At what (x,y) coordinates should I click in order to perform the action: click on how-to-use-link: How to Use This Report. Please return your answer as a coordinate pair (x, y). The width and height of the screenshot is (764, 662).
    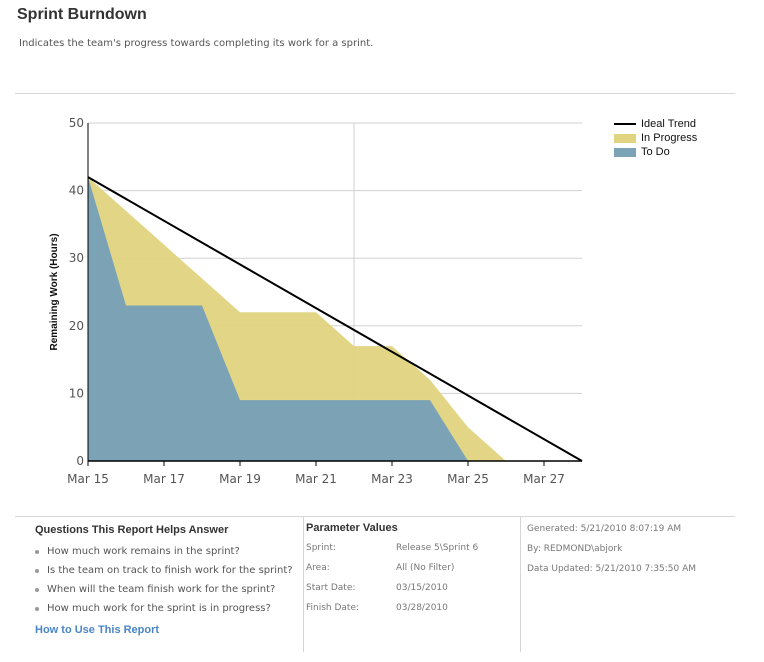
    Looking at the image, I should click on (97, 630).